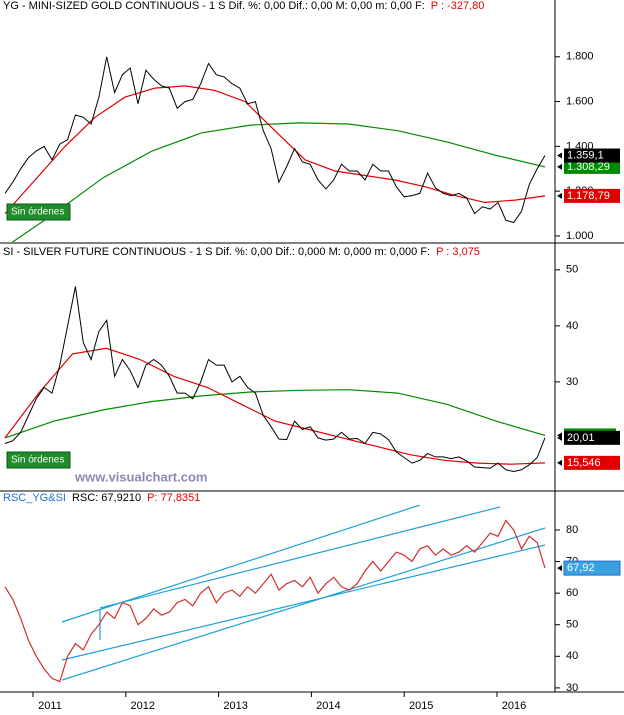 The image size is (624, 715). Describe the element at coordinates (458, 252) in the screenshot. I see `annotation: P : 3,075` at that location.